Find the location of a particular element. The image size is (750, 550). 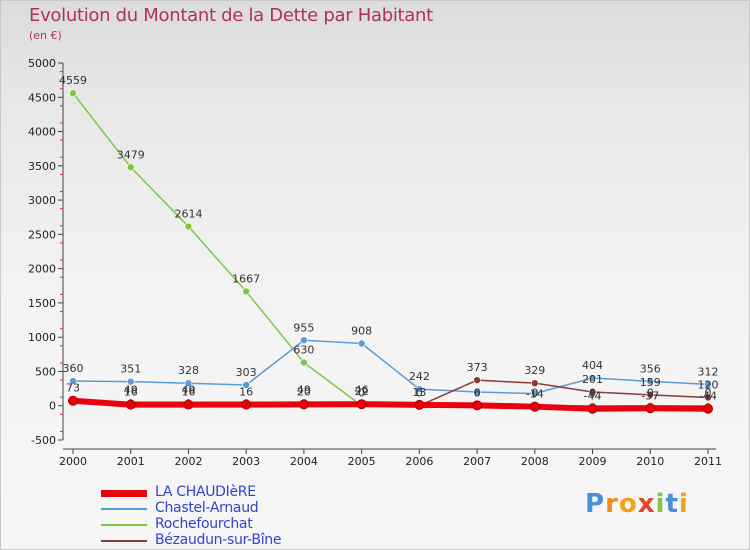

legend-label: Bézaudun-sur-Bîne is located at coordinates (218, 540).